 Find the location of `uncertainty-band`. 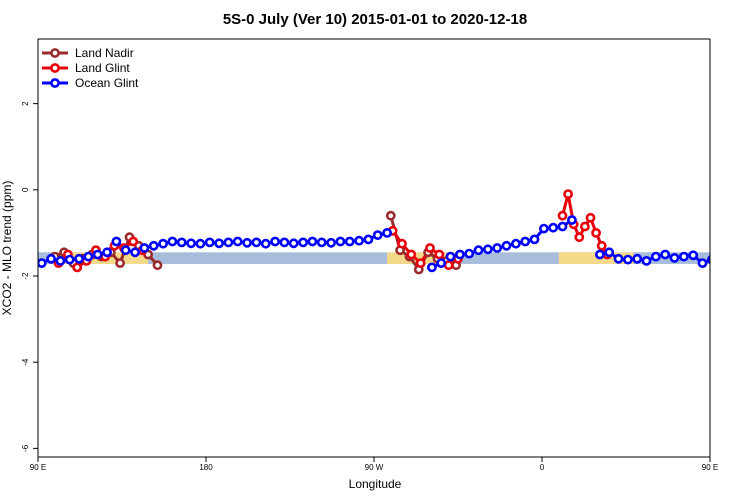

uncertainty-band is located at coordinates (374, 258).